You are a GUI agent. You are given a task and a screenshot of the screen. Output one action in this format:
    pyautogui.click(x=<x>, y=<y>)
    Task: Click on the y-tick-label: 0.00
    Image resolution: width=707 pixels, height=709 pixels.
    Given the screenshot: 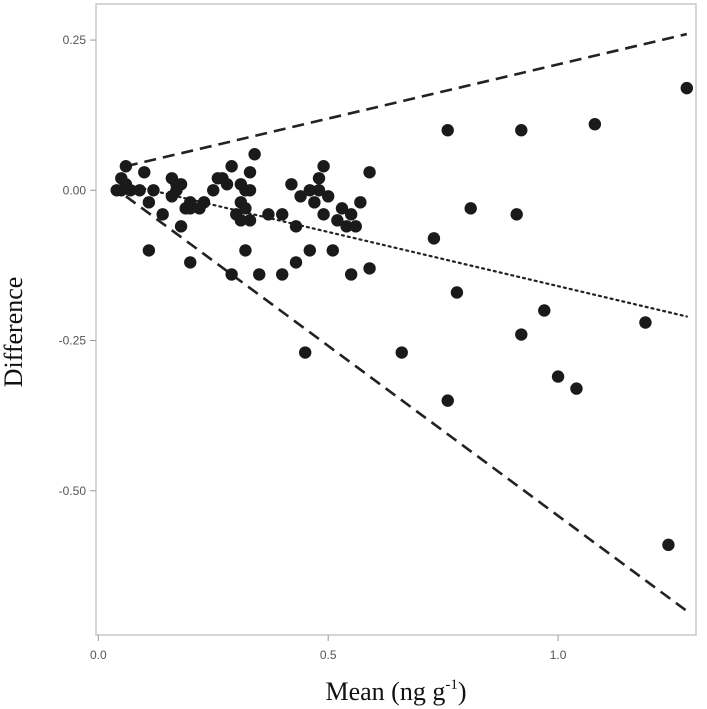 What is the action you would take?
    pyautogui.click(x=75, y=190)
    